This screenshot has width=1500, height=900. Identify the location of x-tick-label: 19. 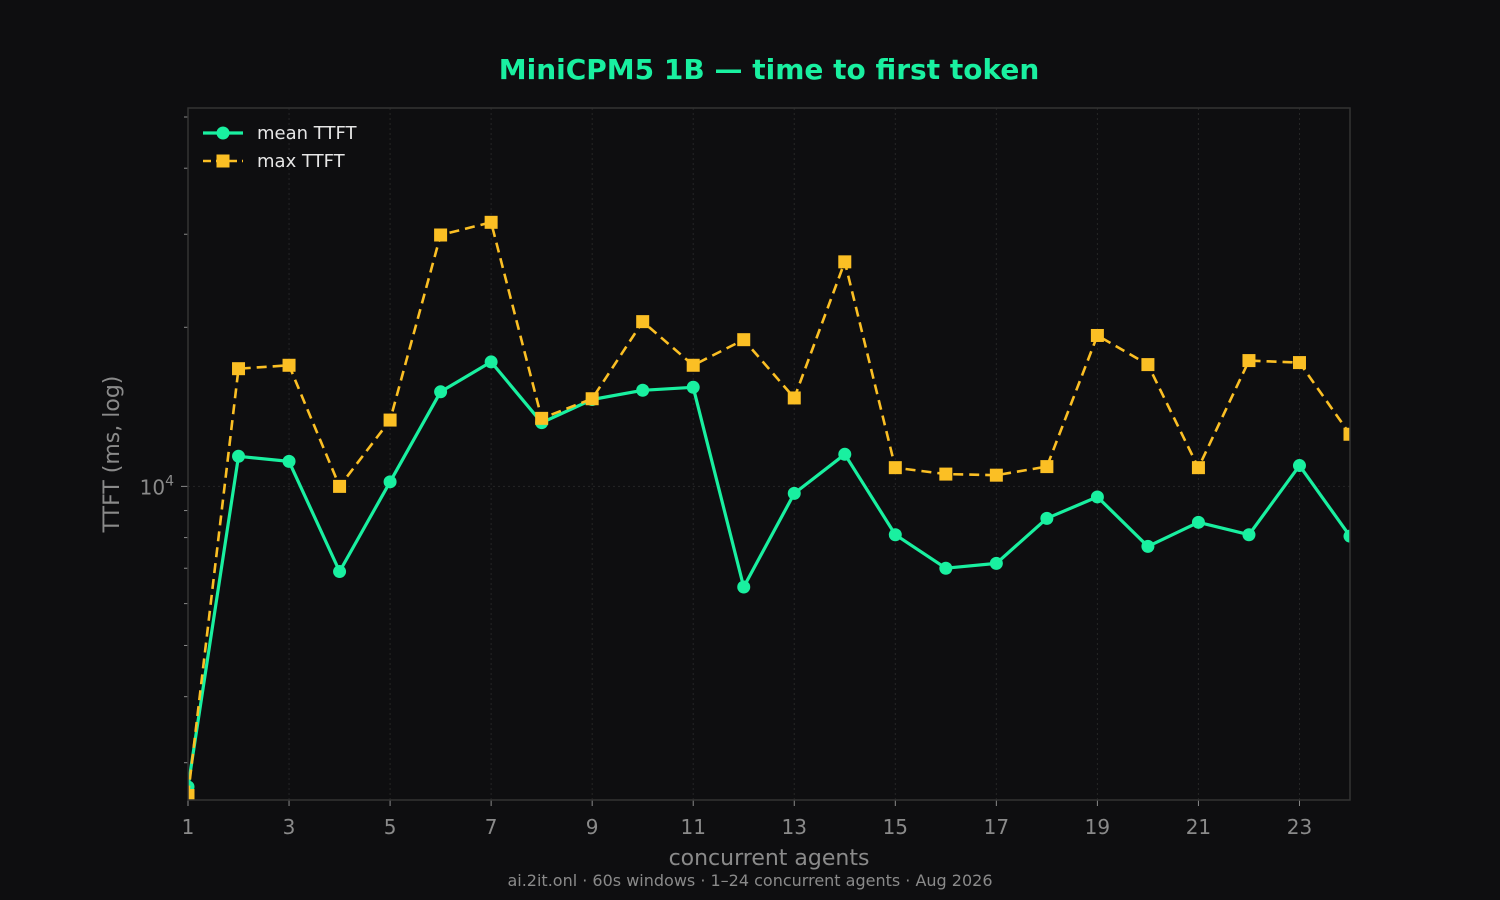
(1097, 827).